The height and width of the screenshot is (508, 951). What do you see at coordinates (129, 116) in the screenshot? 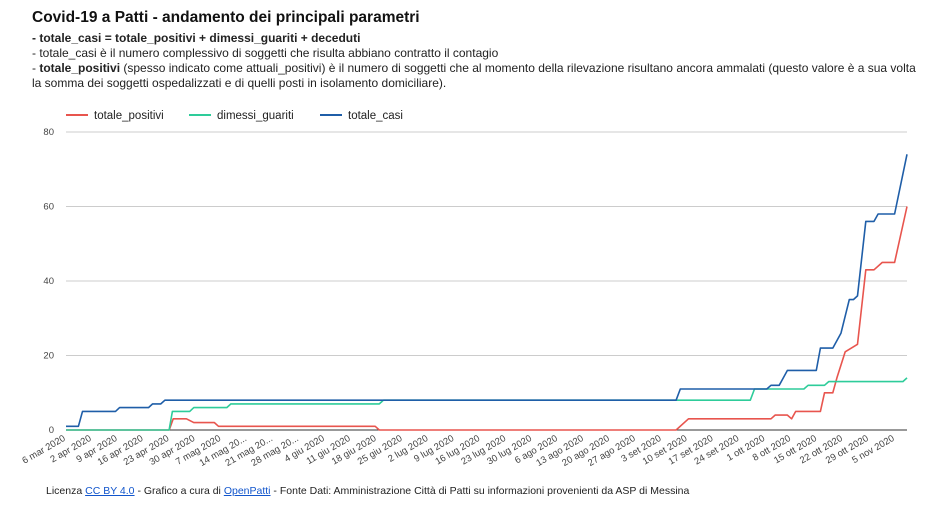
I see `legend-label-totale_positivi: totale_positivi` at bounding box center [129, 116].